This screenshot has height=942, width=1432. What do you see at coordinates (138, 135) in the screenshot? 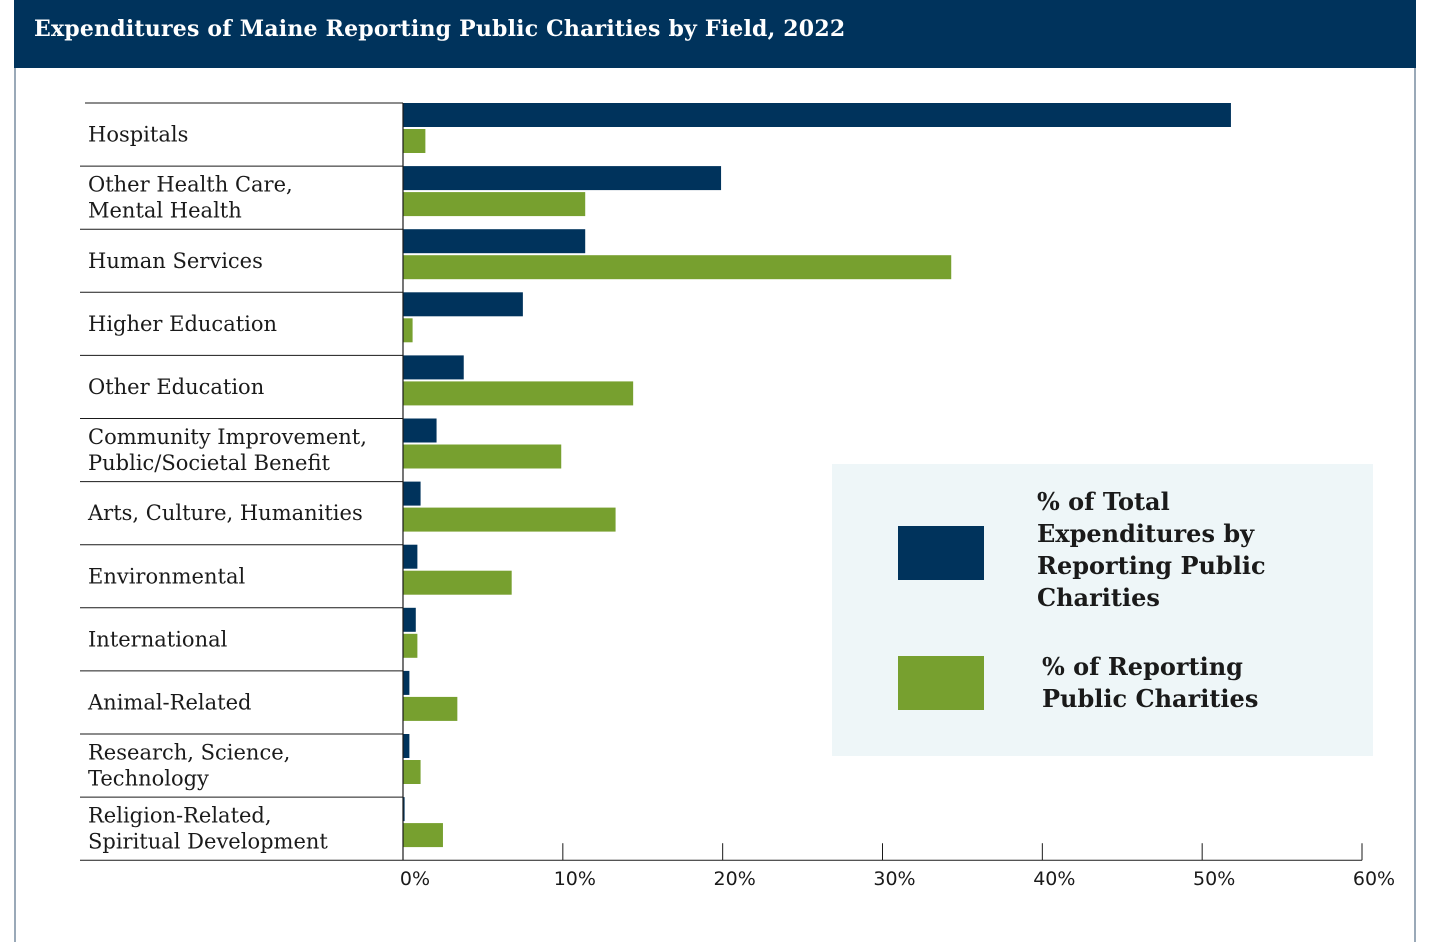
I see `category-label: Hospitals` at bounding box center [138, 135].